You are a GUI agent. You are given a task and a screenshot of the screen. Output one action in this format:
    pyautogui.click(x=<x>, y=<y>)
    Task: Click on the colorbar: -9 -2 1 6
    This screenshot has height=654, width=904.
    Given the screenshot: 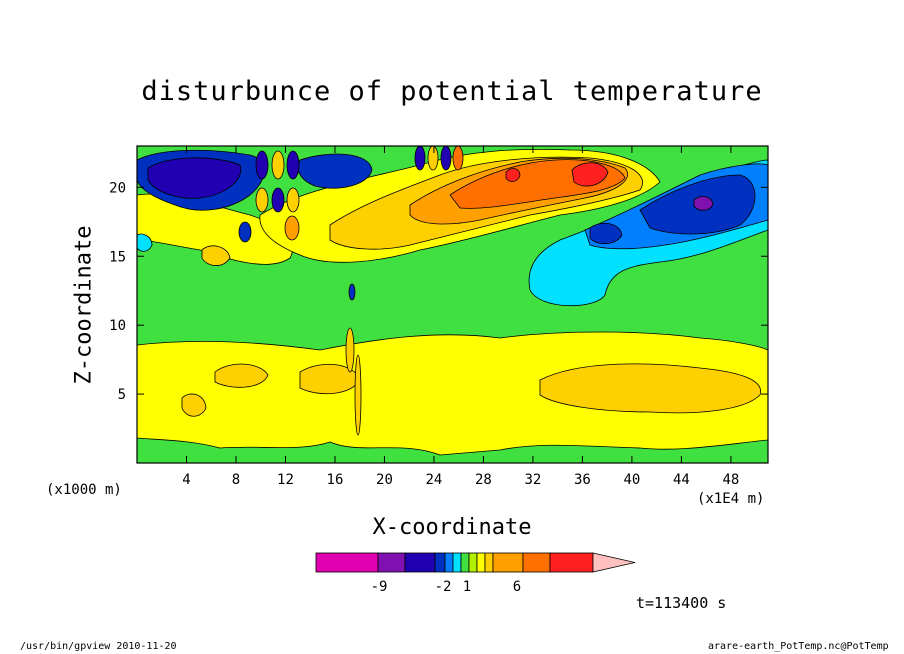 What is the action you would take?
    pyautogui.click(x=475, y=573)
    